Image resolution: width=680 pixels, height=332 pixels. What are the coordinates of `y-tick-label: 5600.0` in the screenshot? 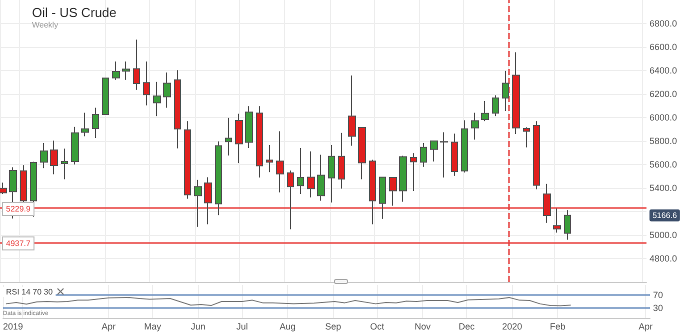 It's located at (663, 165).